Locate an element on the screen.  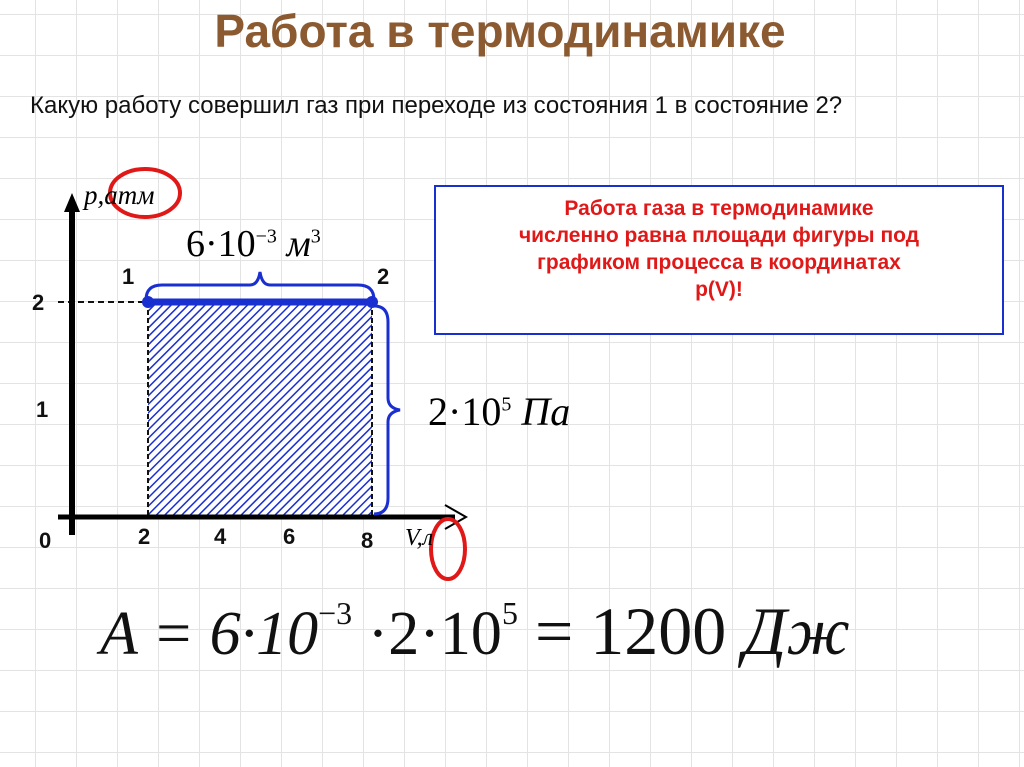
x-axis-arrow is located at coordinates (456, 517).